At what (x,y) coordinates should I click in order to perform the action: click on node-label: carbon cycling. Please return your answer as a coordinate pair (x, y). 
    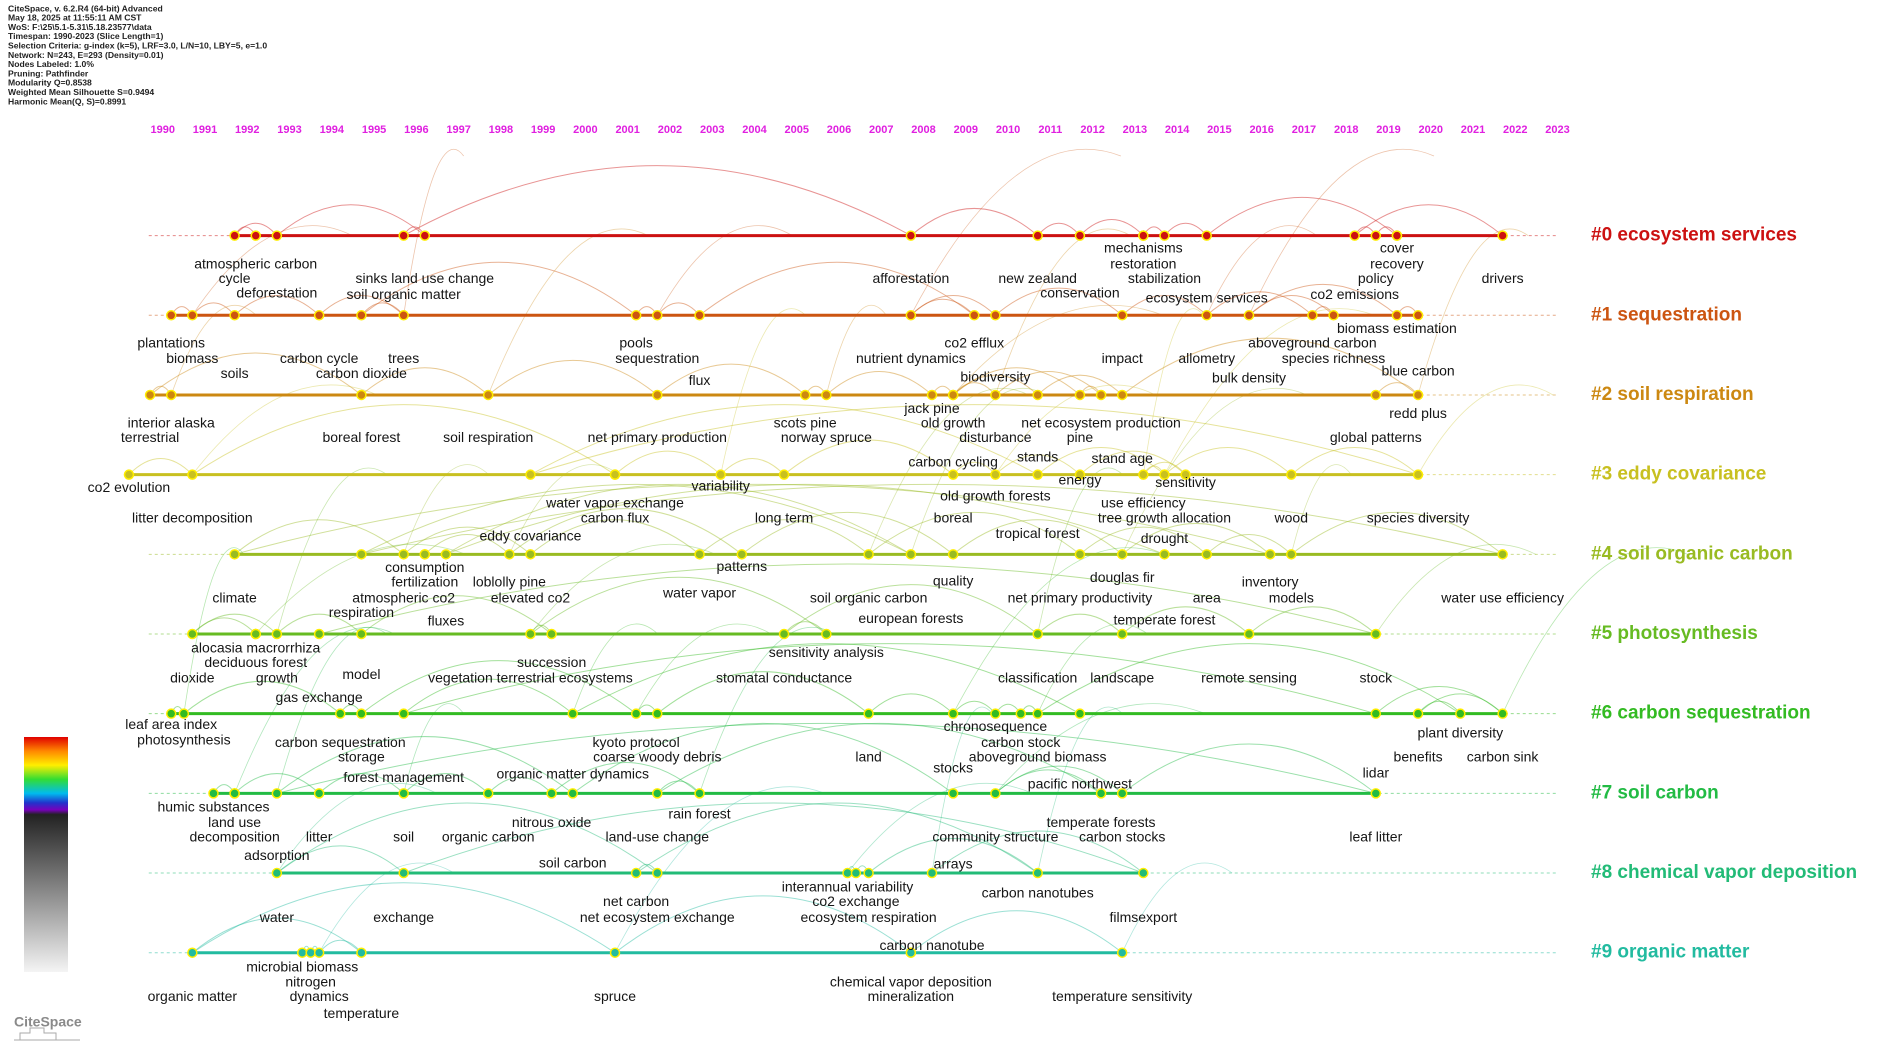
    Looking at the image, I should click on (953, 461).